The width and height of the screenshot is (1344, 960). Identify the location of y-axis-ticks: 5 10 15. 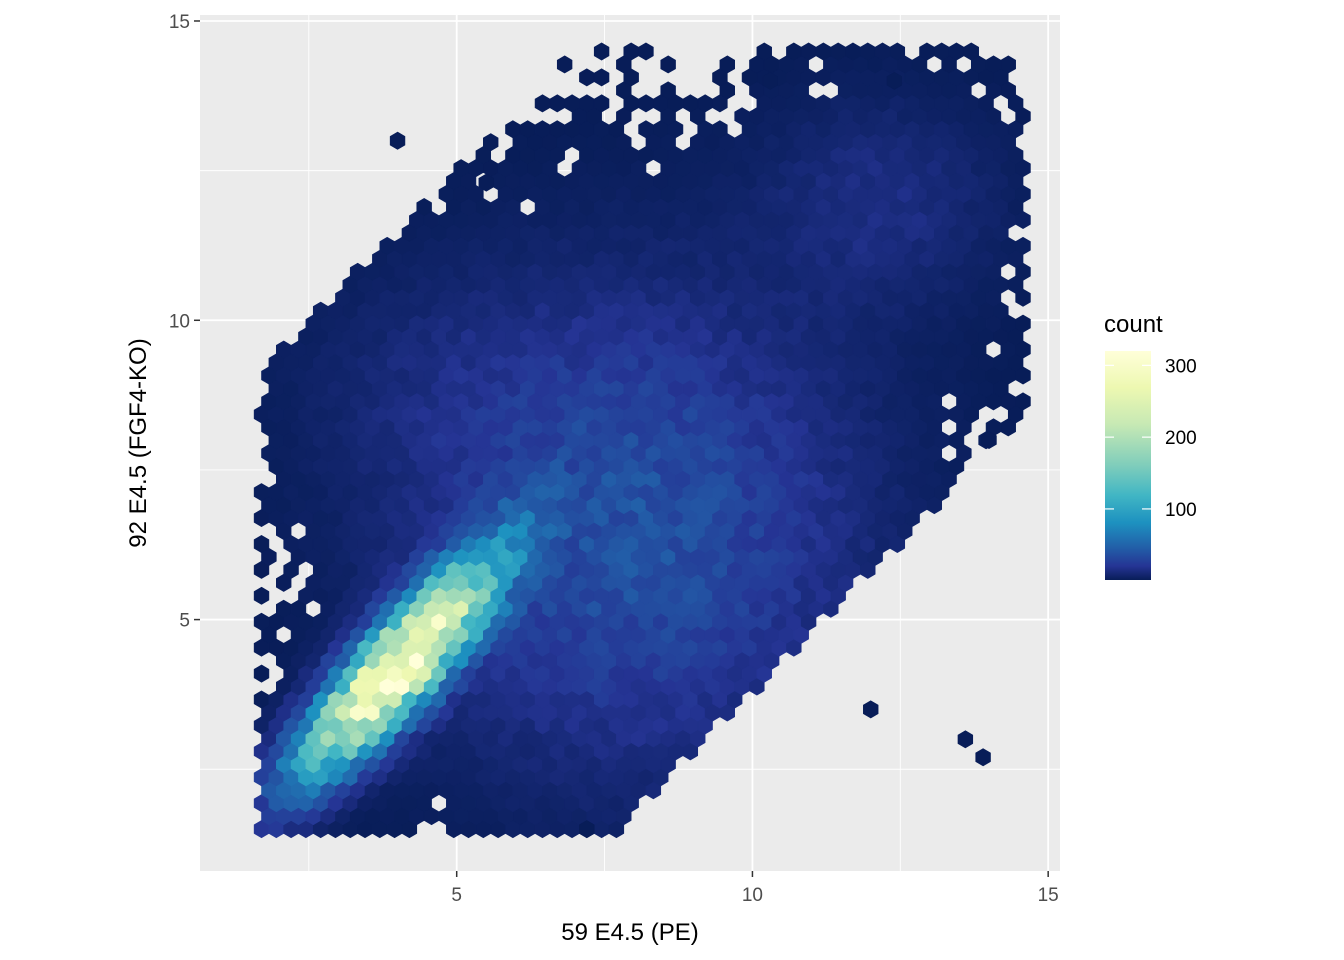
(184, 322).